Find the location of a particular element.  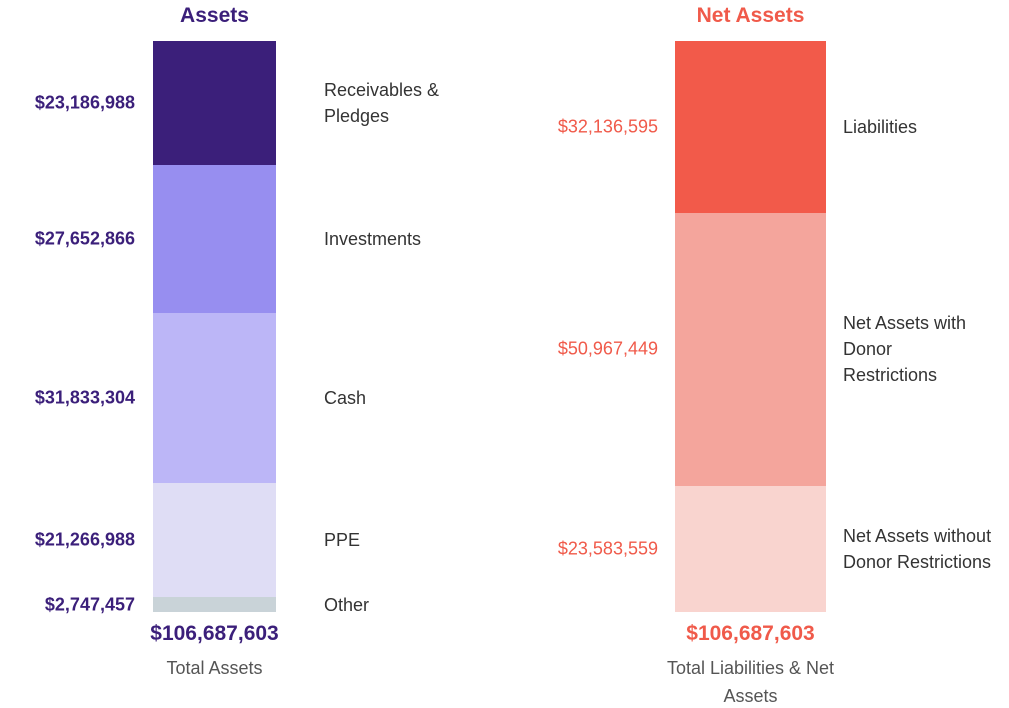

value-label: $32,136,595 is located at coordinates (607, 126).